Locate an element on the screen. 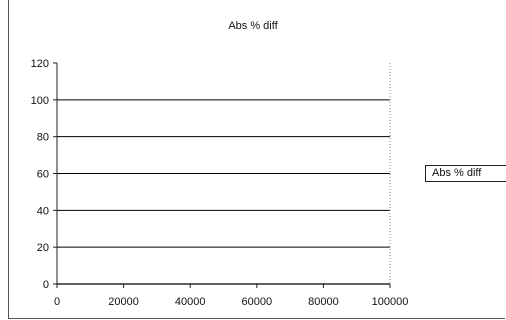 This screenshot has width=506, height=320. legend: Abs % diff is located at coordinates (465, 173).